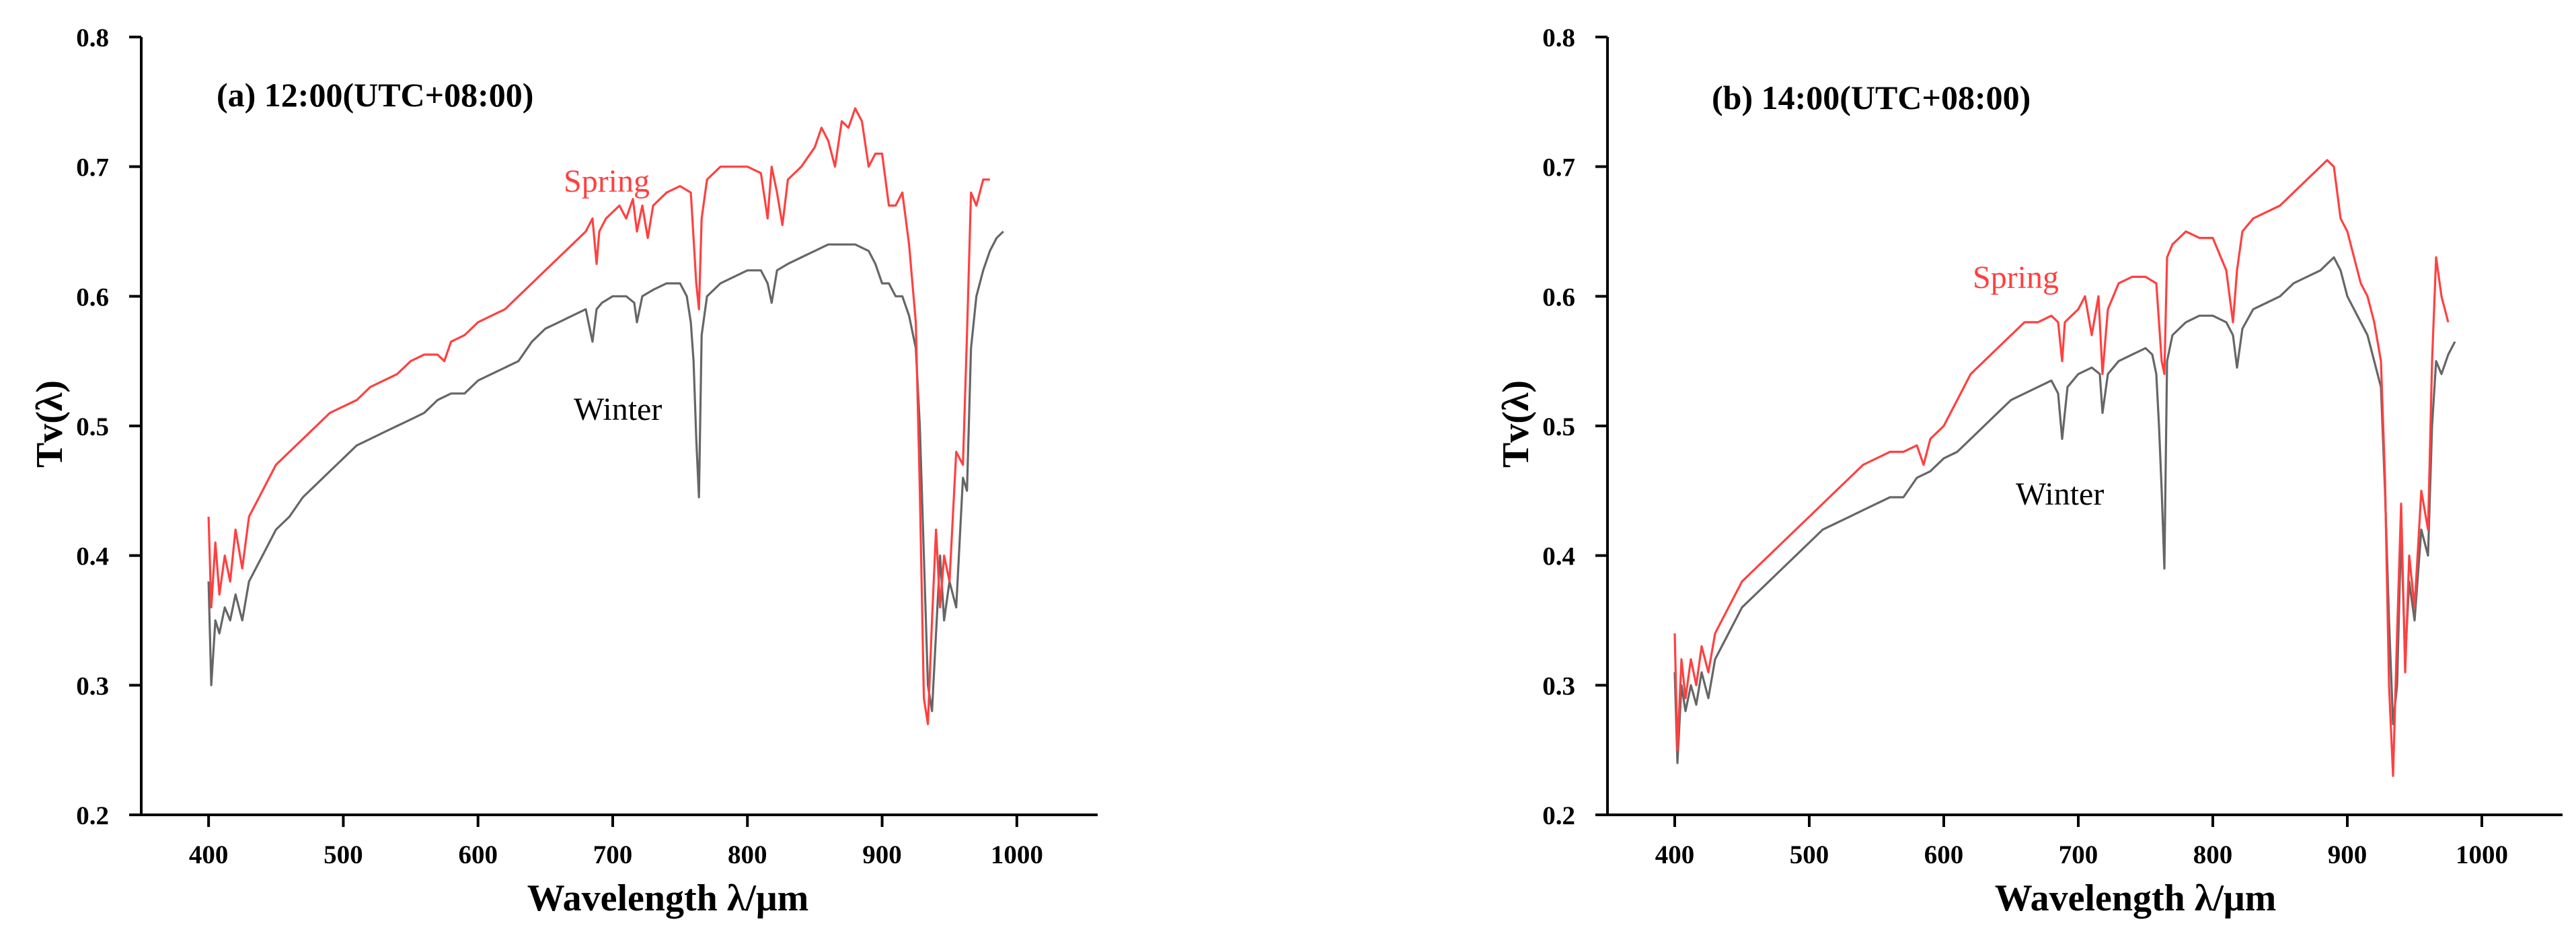 This screenshot has width=2576, height=940. What do you see at coordinates (375, 95) in the screenshot?
I see `chart-title: (a) 12:00(UTC+08:00)` at bounding box center [375, 95].